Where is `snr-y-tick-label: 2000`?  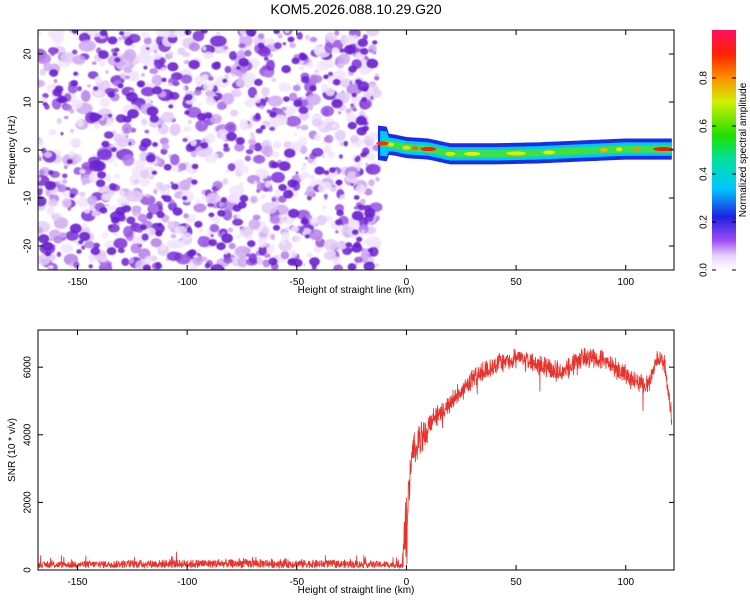
snr-y-tick-label: 2000 is located at coordinates (28, 502).